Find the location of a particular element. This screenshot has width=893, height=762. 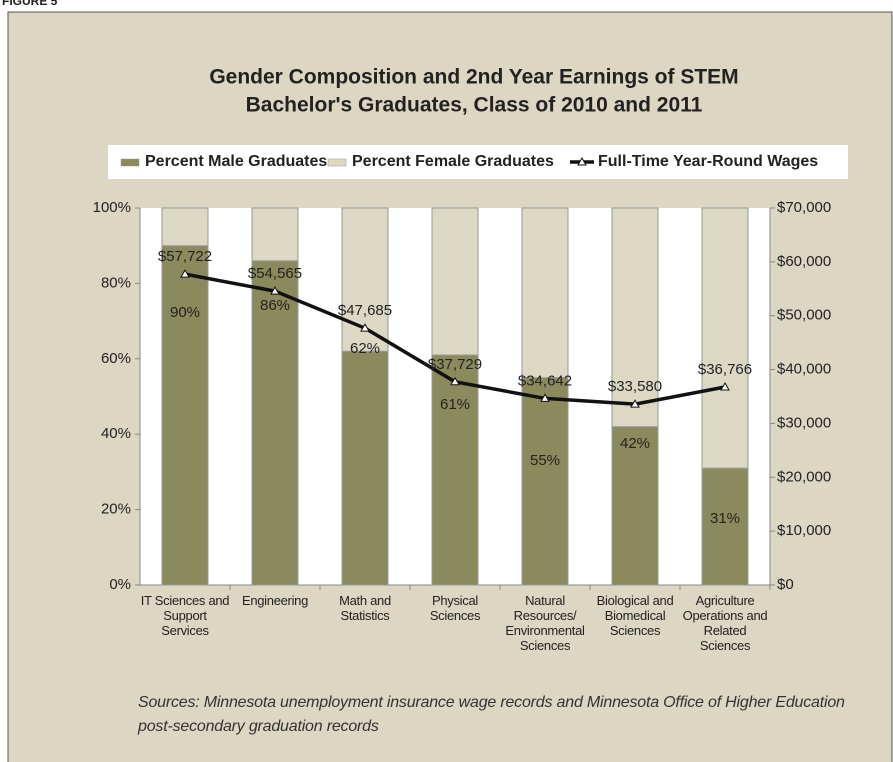

wage-label: $37,729 is located at coordinates (455, 364).